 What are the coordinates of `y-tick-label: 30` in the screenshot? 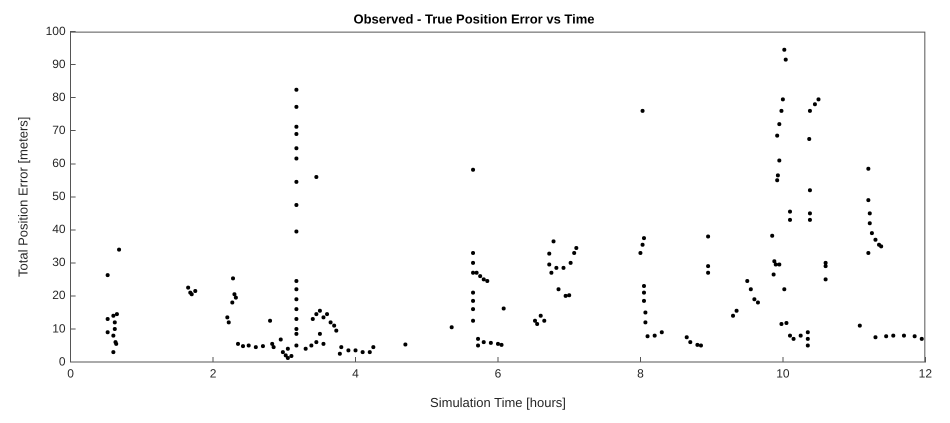 It's located at (59, 262).